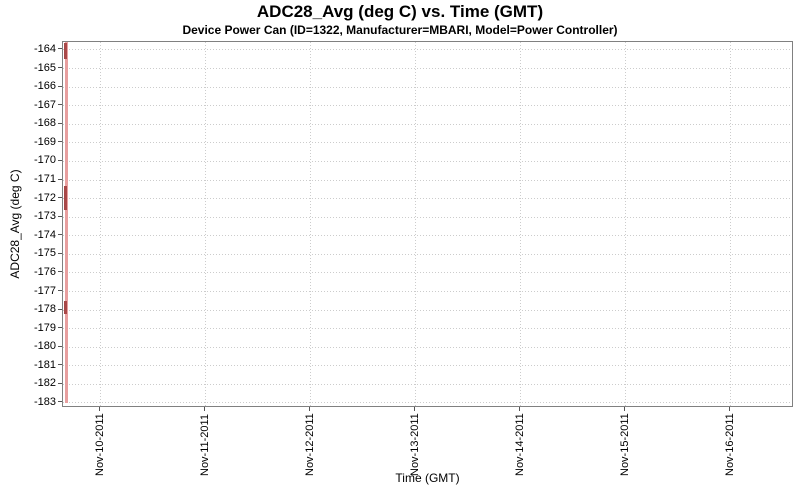 The height and width of the screenshot is (500, 800). Describe the element at coordinates (44, 309) in the screenshot. I see `y-tick-label: -178` at that location.